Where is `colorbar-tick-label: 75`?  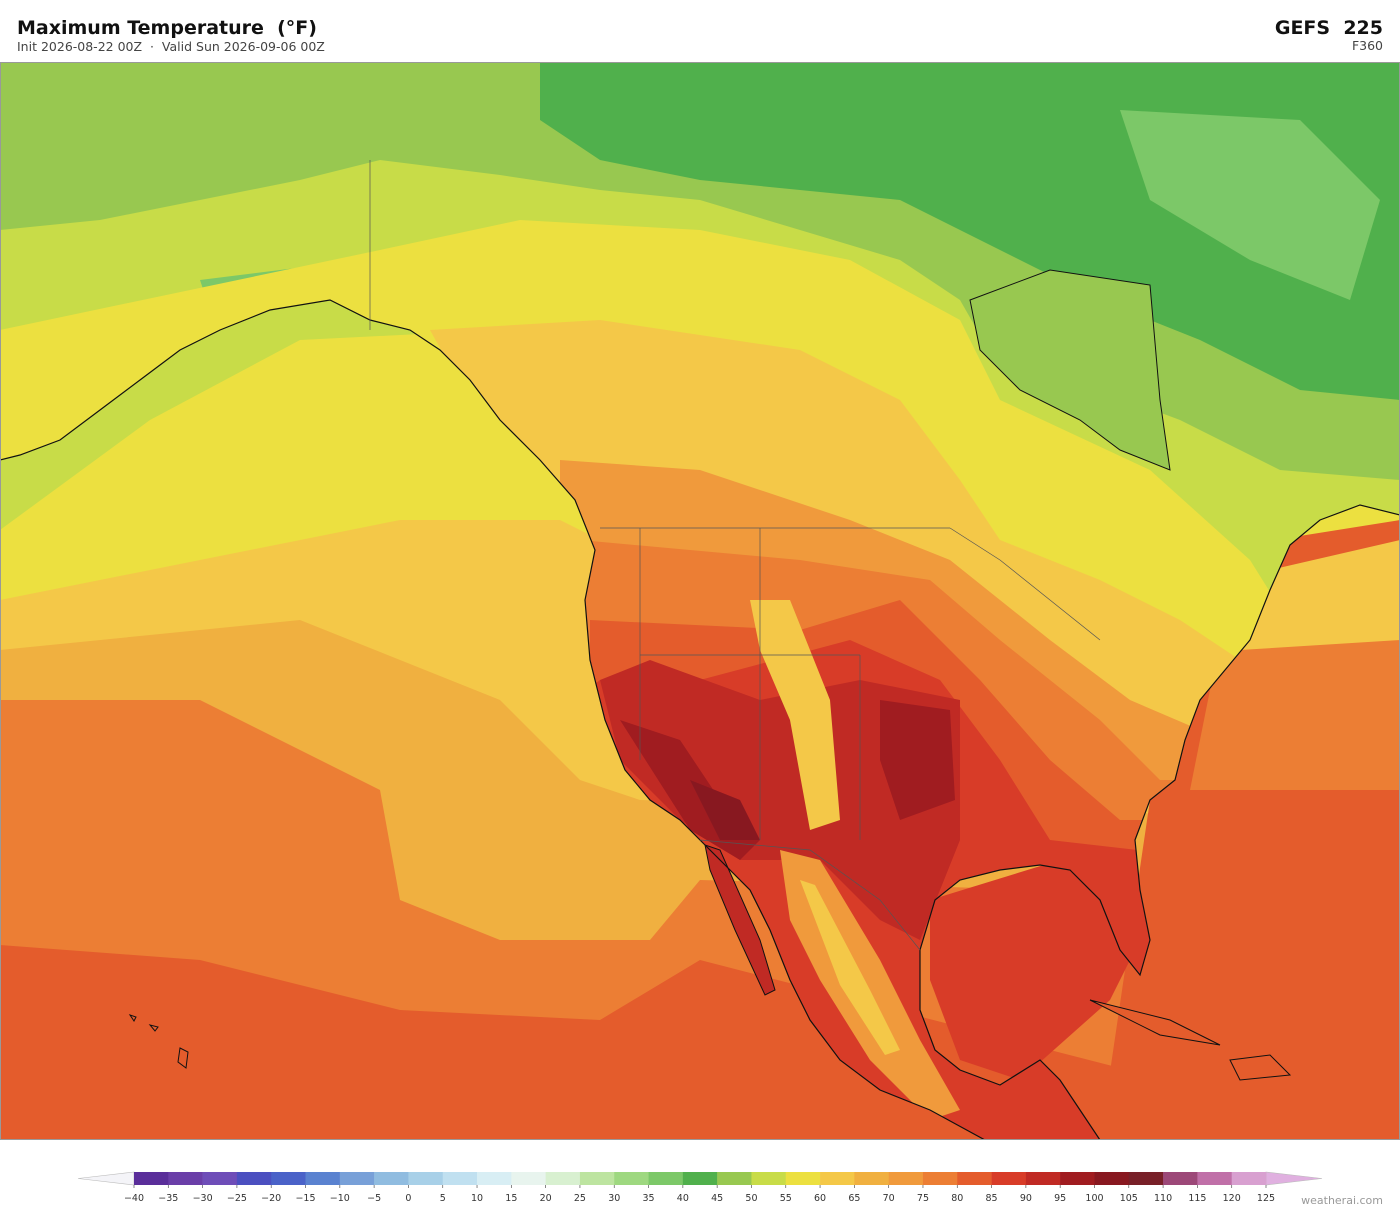 colorbar-tick-label: 75 is located at coordinates (923, 1198).